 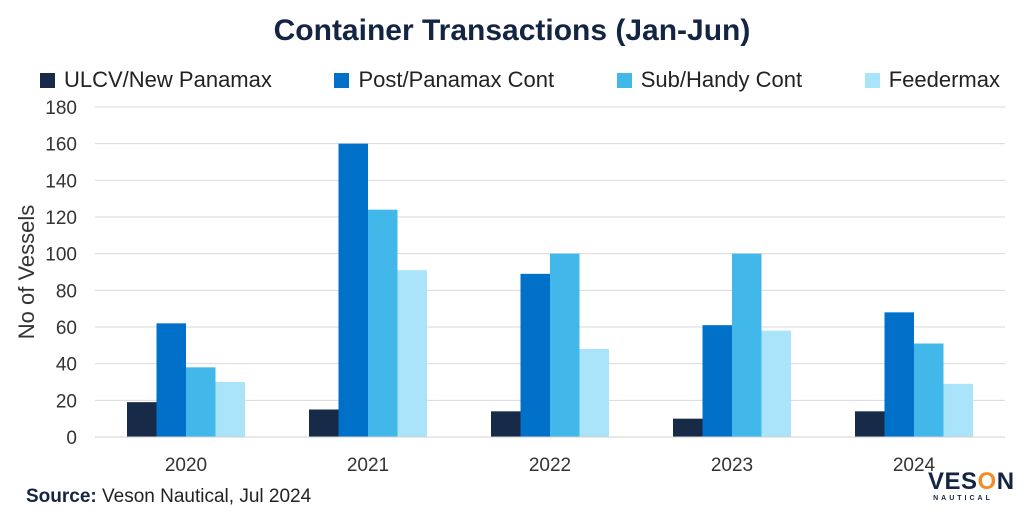 I want to click on x-tick-label: 2023, so click(x=732, y=465).